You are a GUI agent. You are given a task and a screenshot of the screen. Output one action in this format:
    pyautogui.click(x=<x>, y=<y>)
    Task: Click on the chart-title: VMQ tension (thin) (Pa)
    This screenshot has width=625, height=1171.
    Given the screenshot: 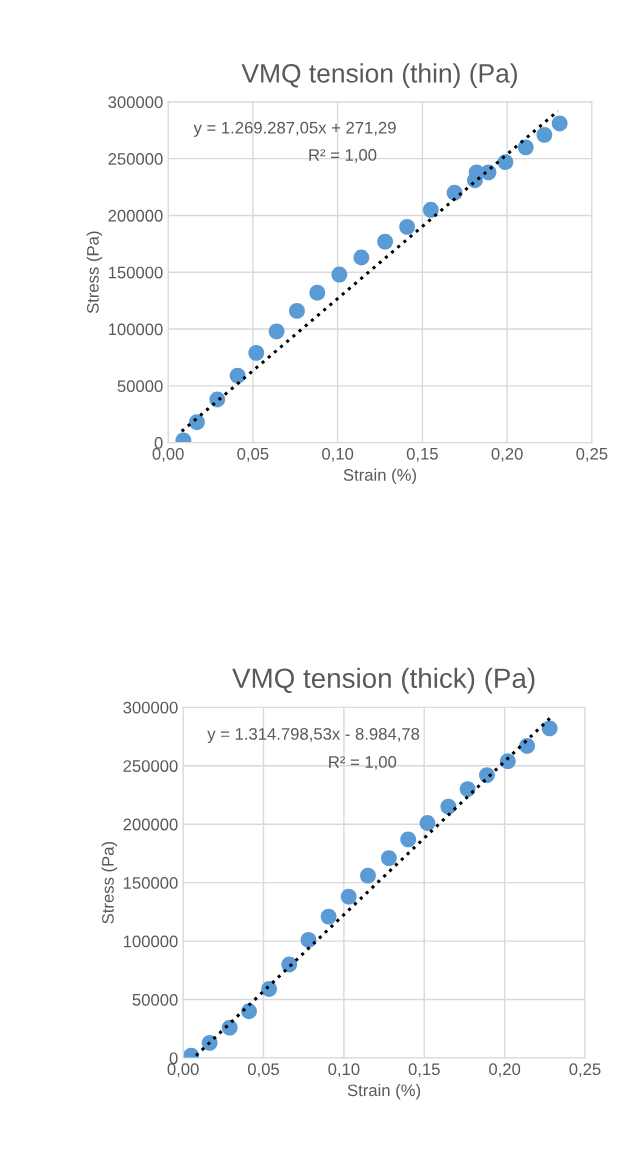 What is the action you would take?
    pyautogui.click(x=379, y=75)
    